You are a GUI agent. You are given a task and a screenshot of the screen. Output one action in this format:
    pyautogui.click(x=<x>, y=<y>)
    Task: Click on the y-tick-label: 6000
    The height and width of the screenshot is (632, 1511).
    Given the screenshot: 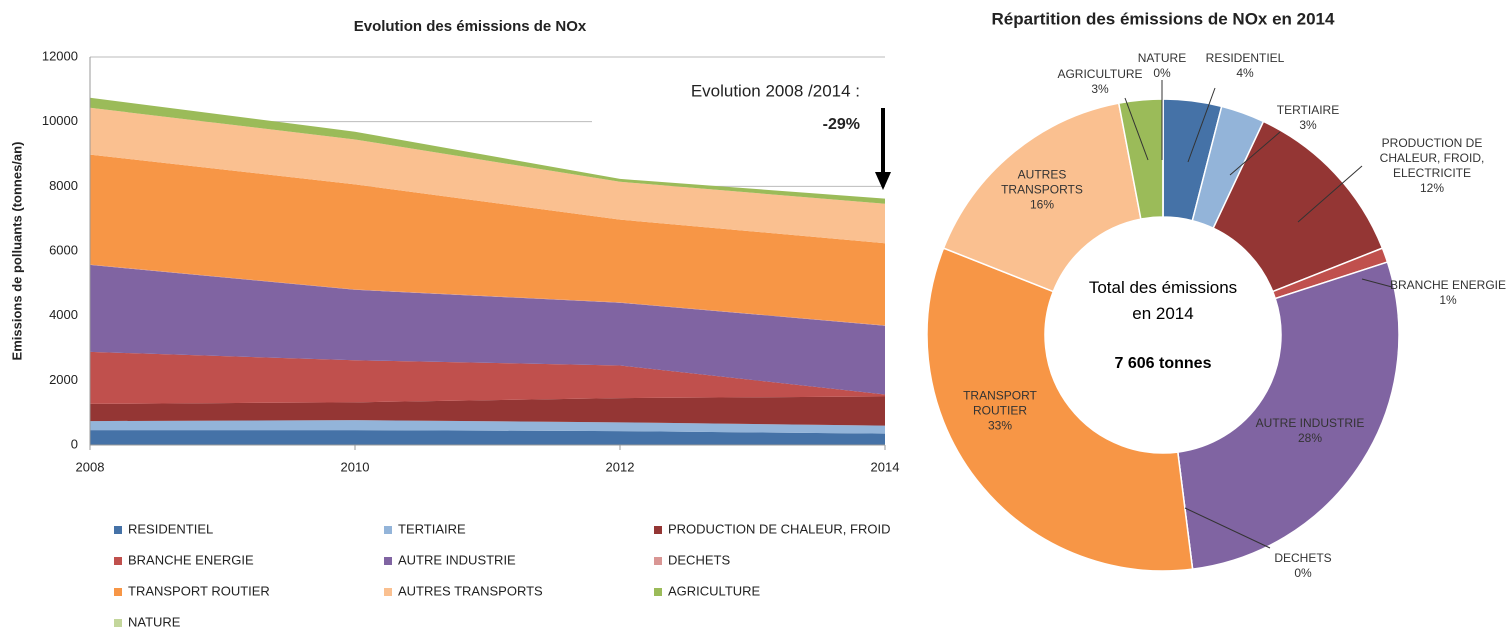 What is the action you would take?
    pyautogui.click(x=63, y=249)
    